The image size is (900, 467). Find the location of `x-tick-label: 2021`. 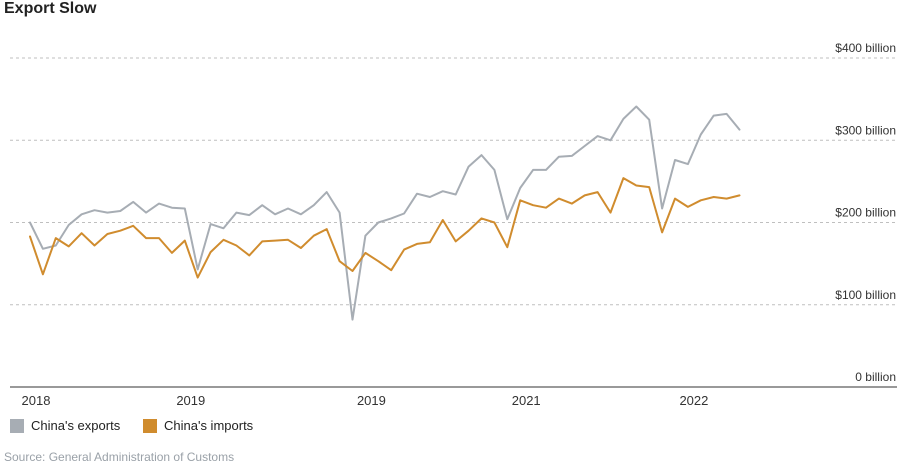

x-tick-label: 2021 is located at coordinates (526, 400).